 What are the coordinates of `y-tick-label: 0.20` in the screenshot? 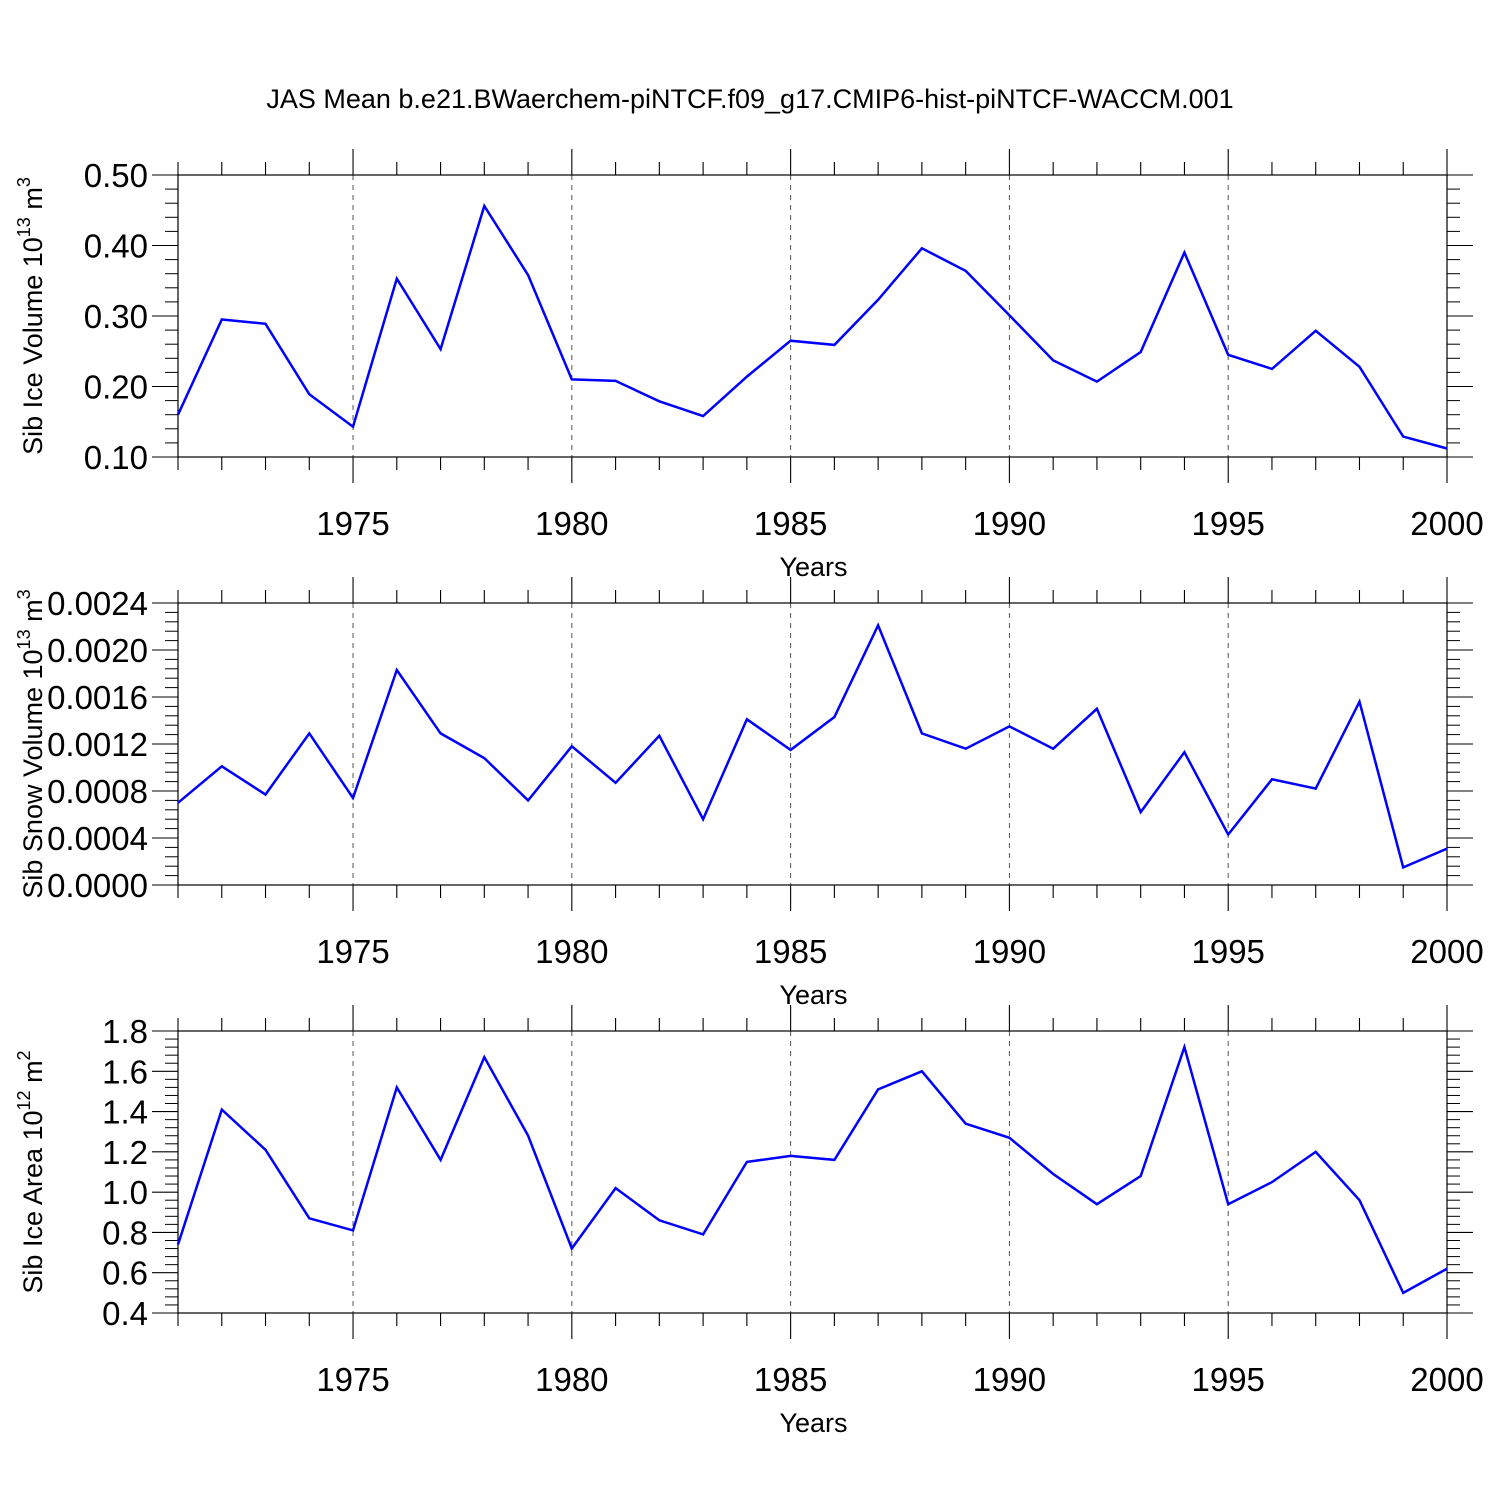 It's located at (116, 387).